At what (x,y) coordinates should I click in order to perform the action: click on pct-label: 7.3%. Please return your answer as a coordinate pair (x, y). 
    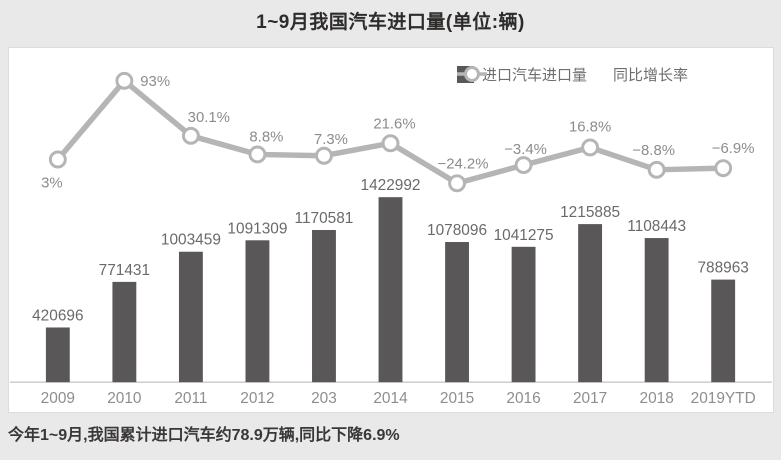
    Looking at the image, I should click on (331, 140).